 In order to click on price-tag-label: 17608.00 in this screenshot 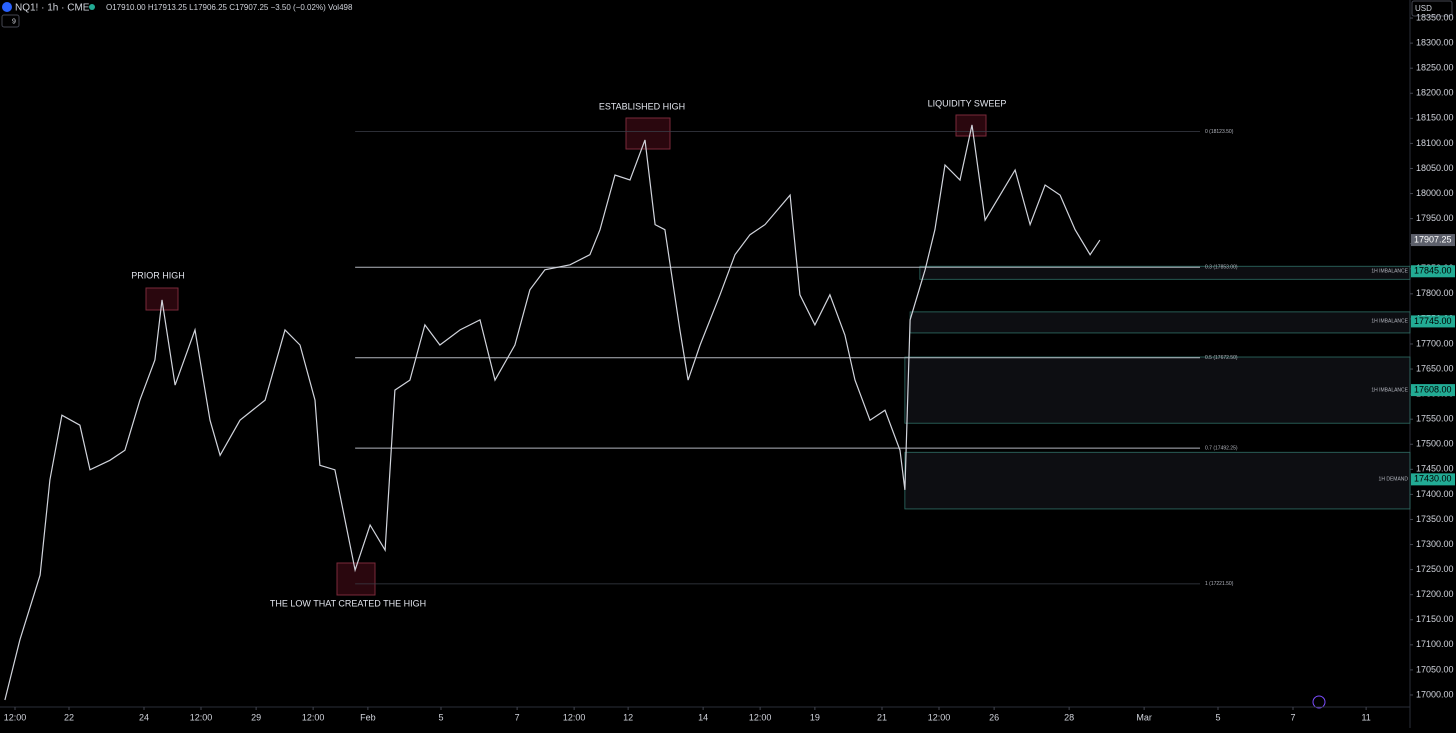, I will do `click(1433, 389)`.